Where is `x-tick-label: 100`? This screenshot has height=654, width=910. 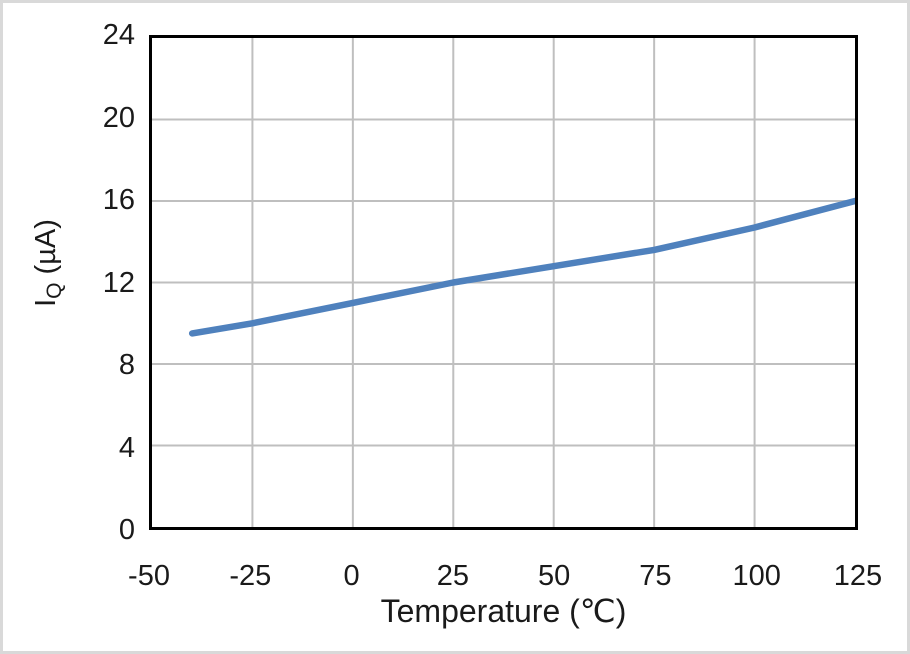 x-tick-label: 100 is located at coordinates (756, 576).